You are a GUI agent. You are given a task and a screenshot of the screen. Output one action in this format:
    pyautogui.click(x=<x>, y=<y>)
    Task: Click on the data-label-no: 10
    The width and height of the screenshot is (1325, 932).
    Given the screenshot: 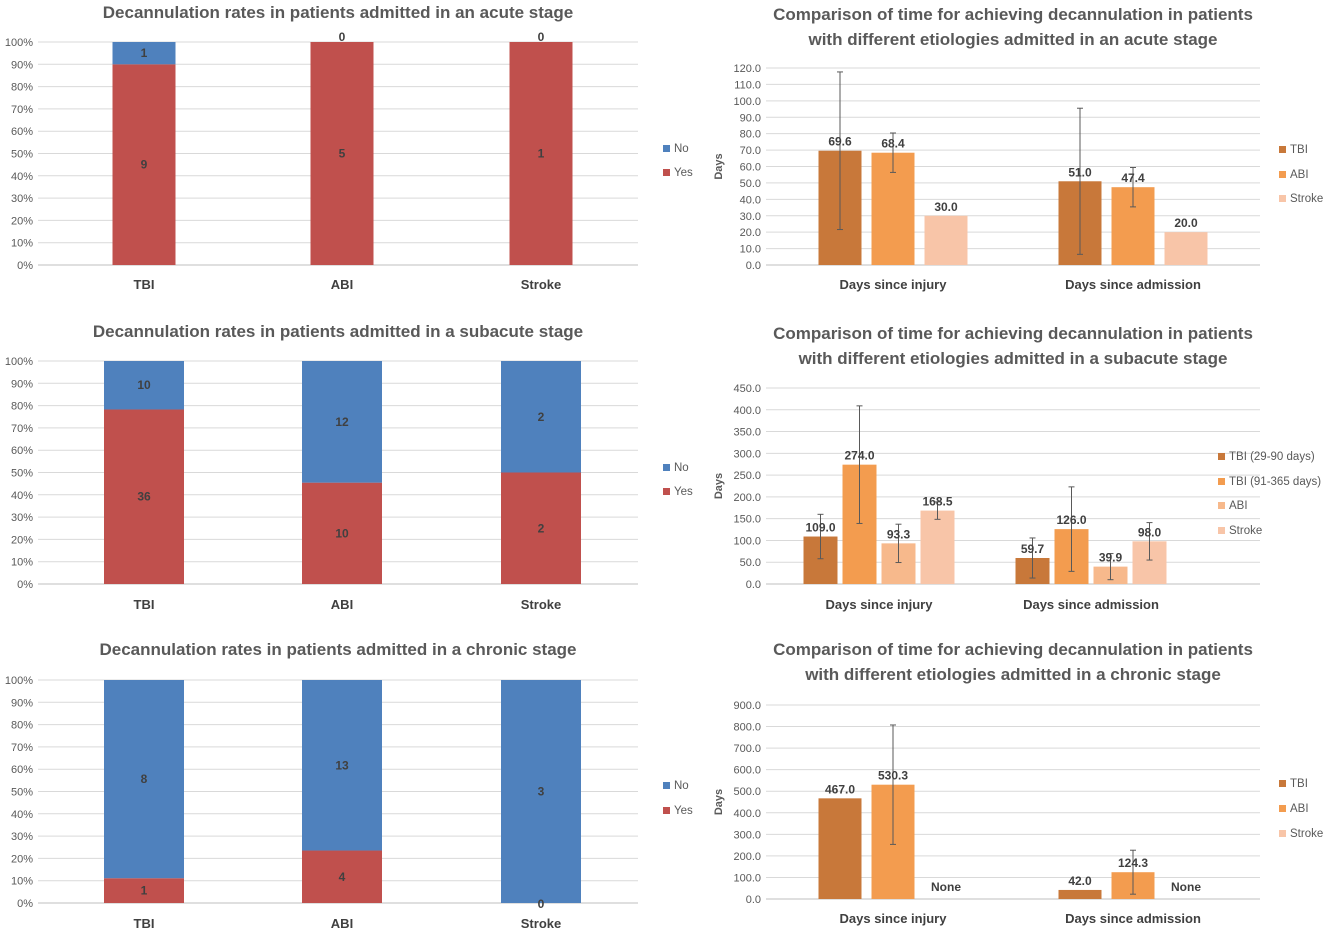 What is the action you would take?
    pyautogui.click(x=144, y=385)
    